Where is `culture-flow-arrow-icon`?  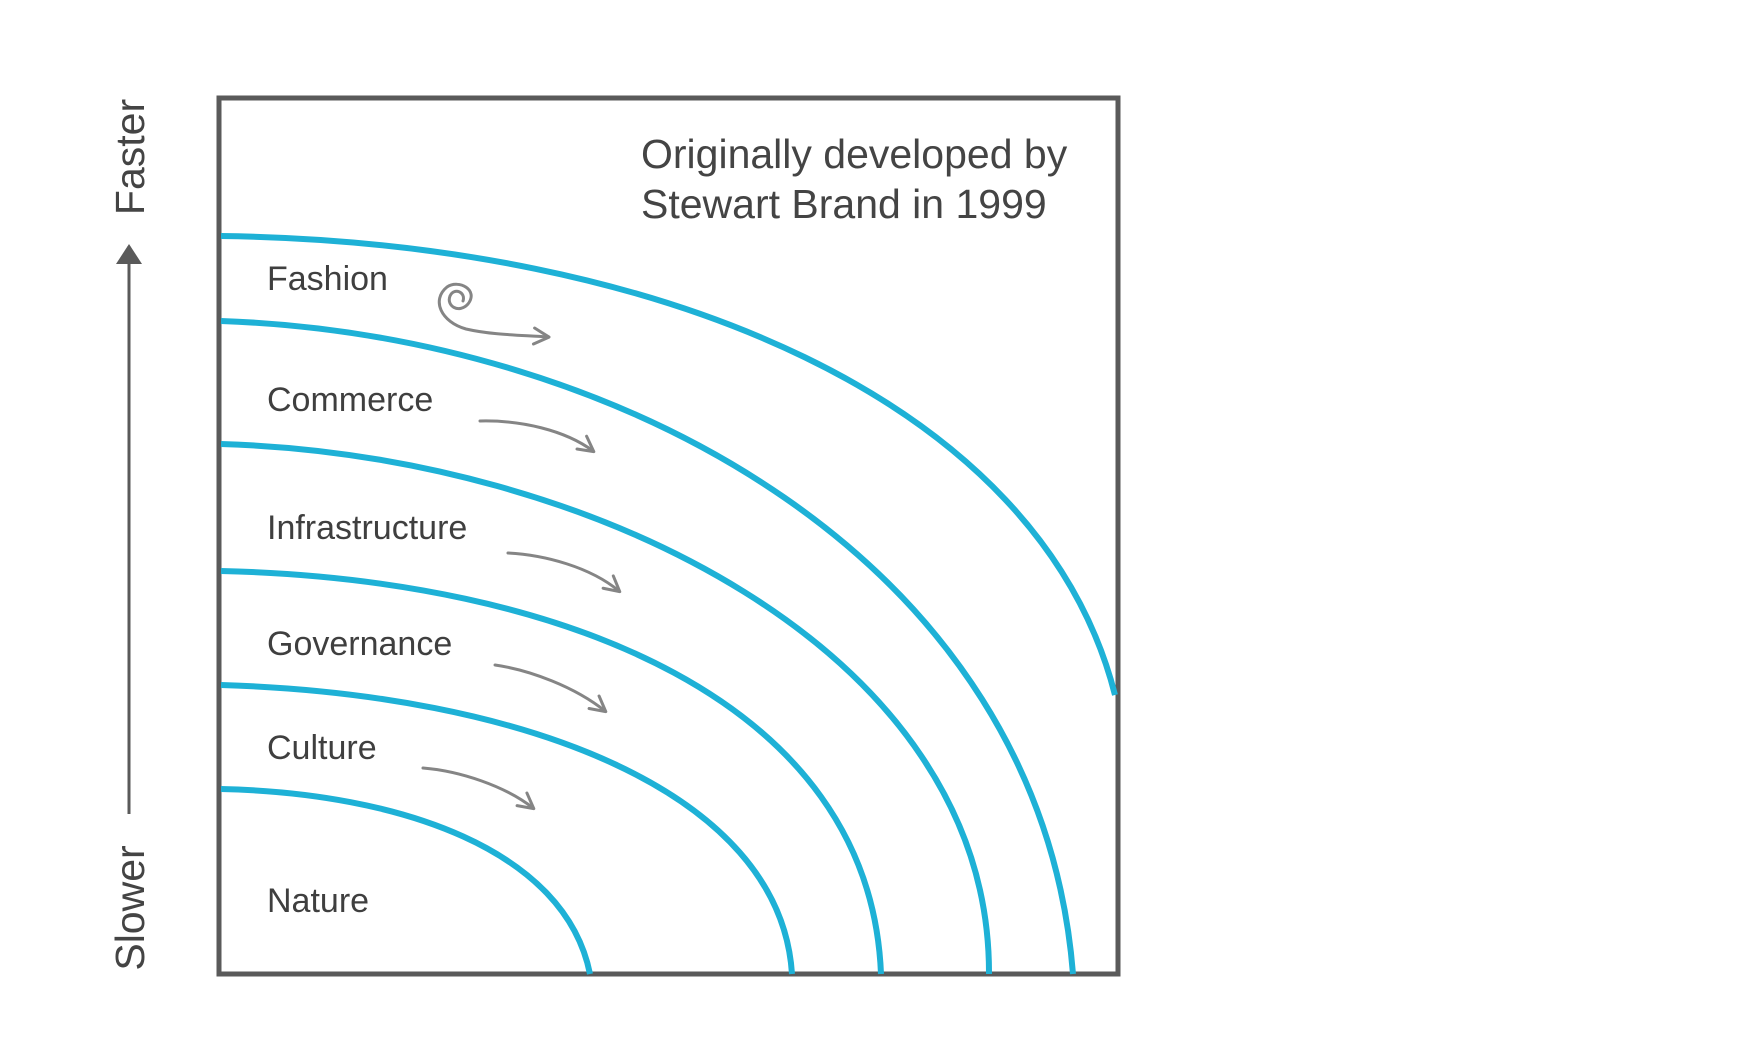 culture-flow-arrow-icon is located at coordinates (478, 788).